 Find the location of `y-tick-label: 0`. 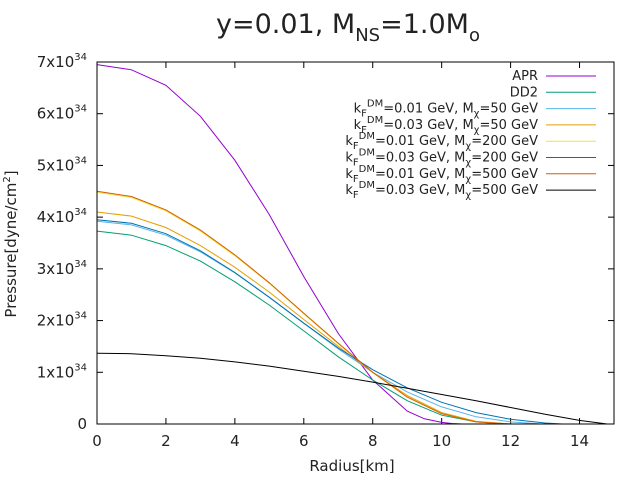

y-tick-label: 0 is located at coordinates (82, 424).